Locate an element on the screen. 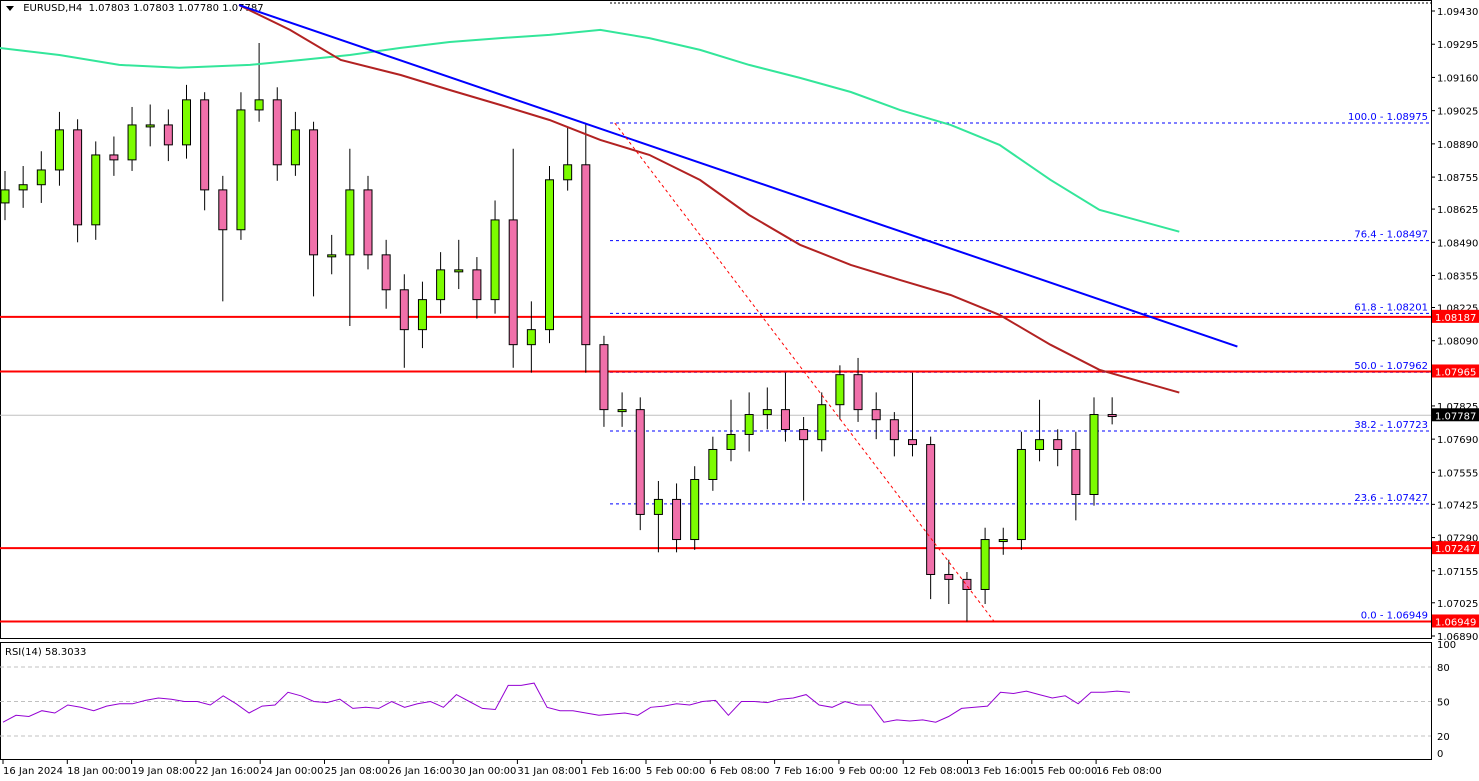  rsi-tick-label: 20 is located at coordinates (1443, 737).